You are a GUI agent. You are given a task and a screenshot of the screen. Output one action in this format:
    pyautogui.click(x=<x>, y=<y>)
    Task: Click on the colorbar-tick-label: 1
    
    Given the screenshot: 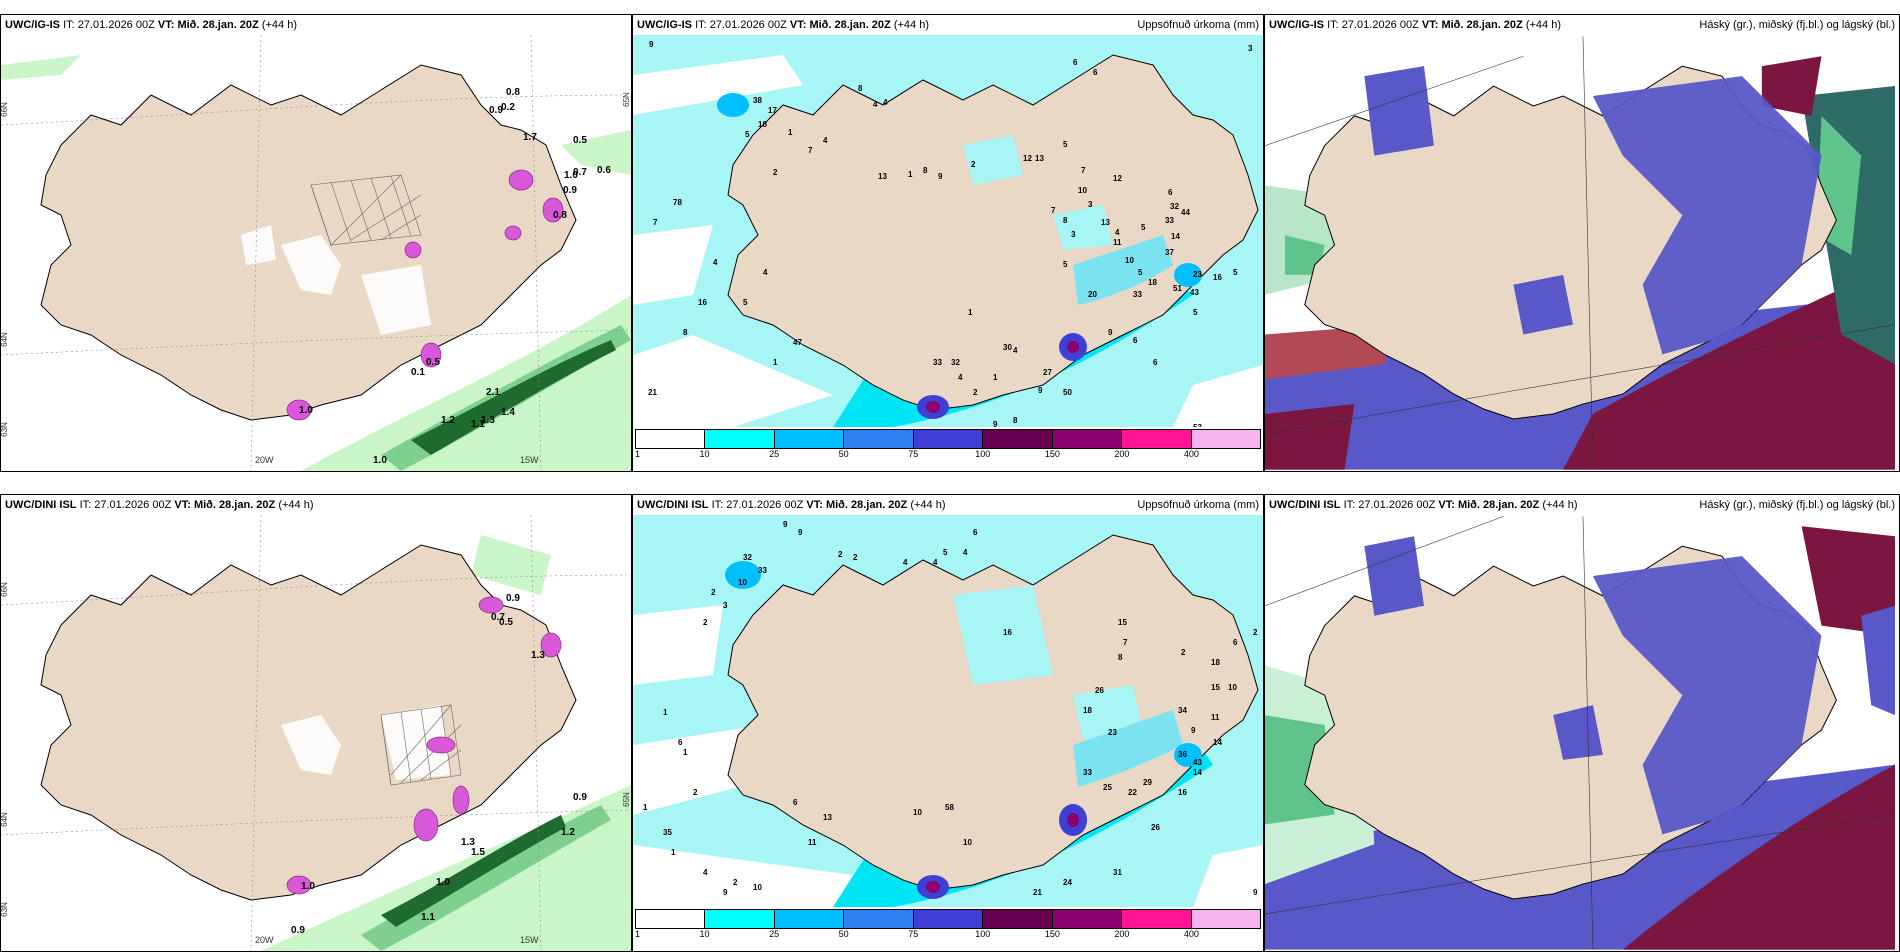 What is the action you would take?
    pyautogui.click(x=638, y=454)
    